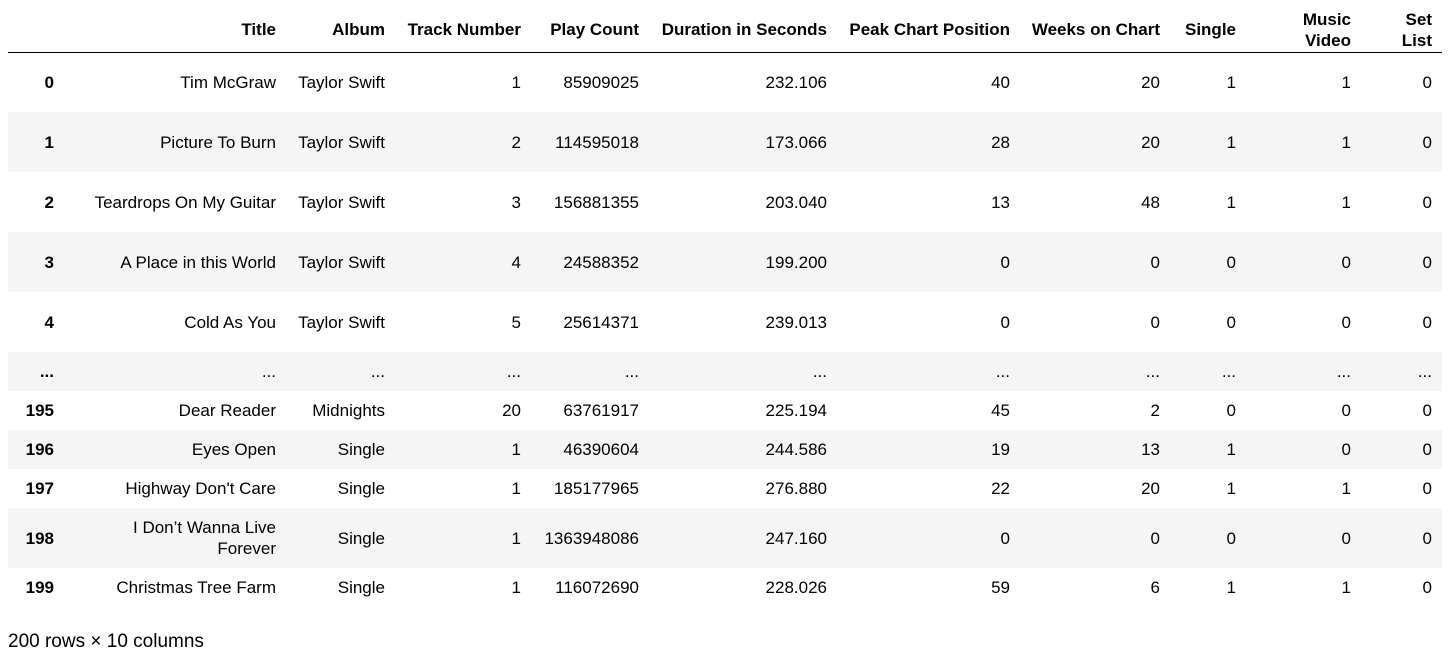 This screenshot has width=1450, height=666. I want to click on index-column-header, so click(36, 30).